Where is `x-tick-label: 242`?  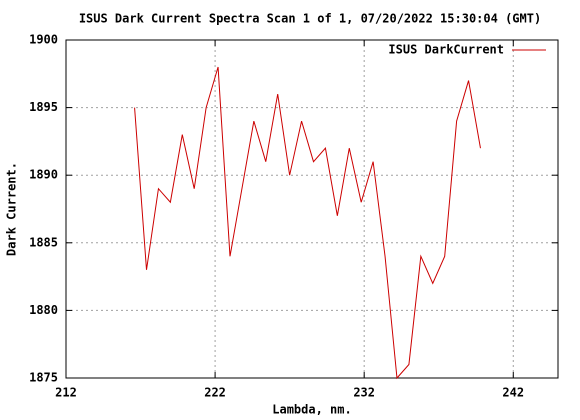
x-tick-label: 242 is located at coordinates (513, 393).